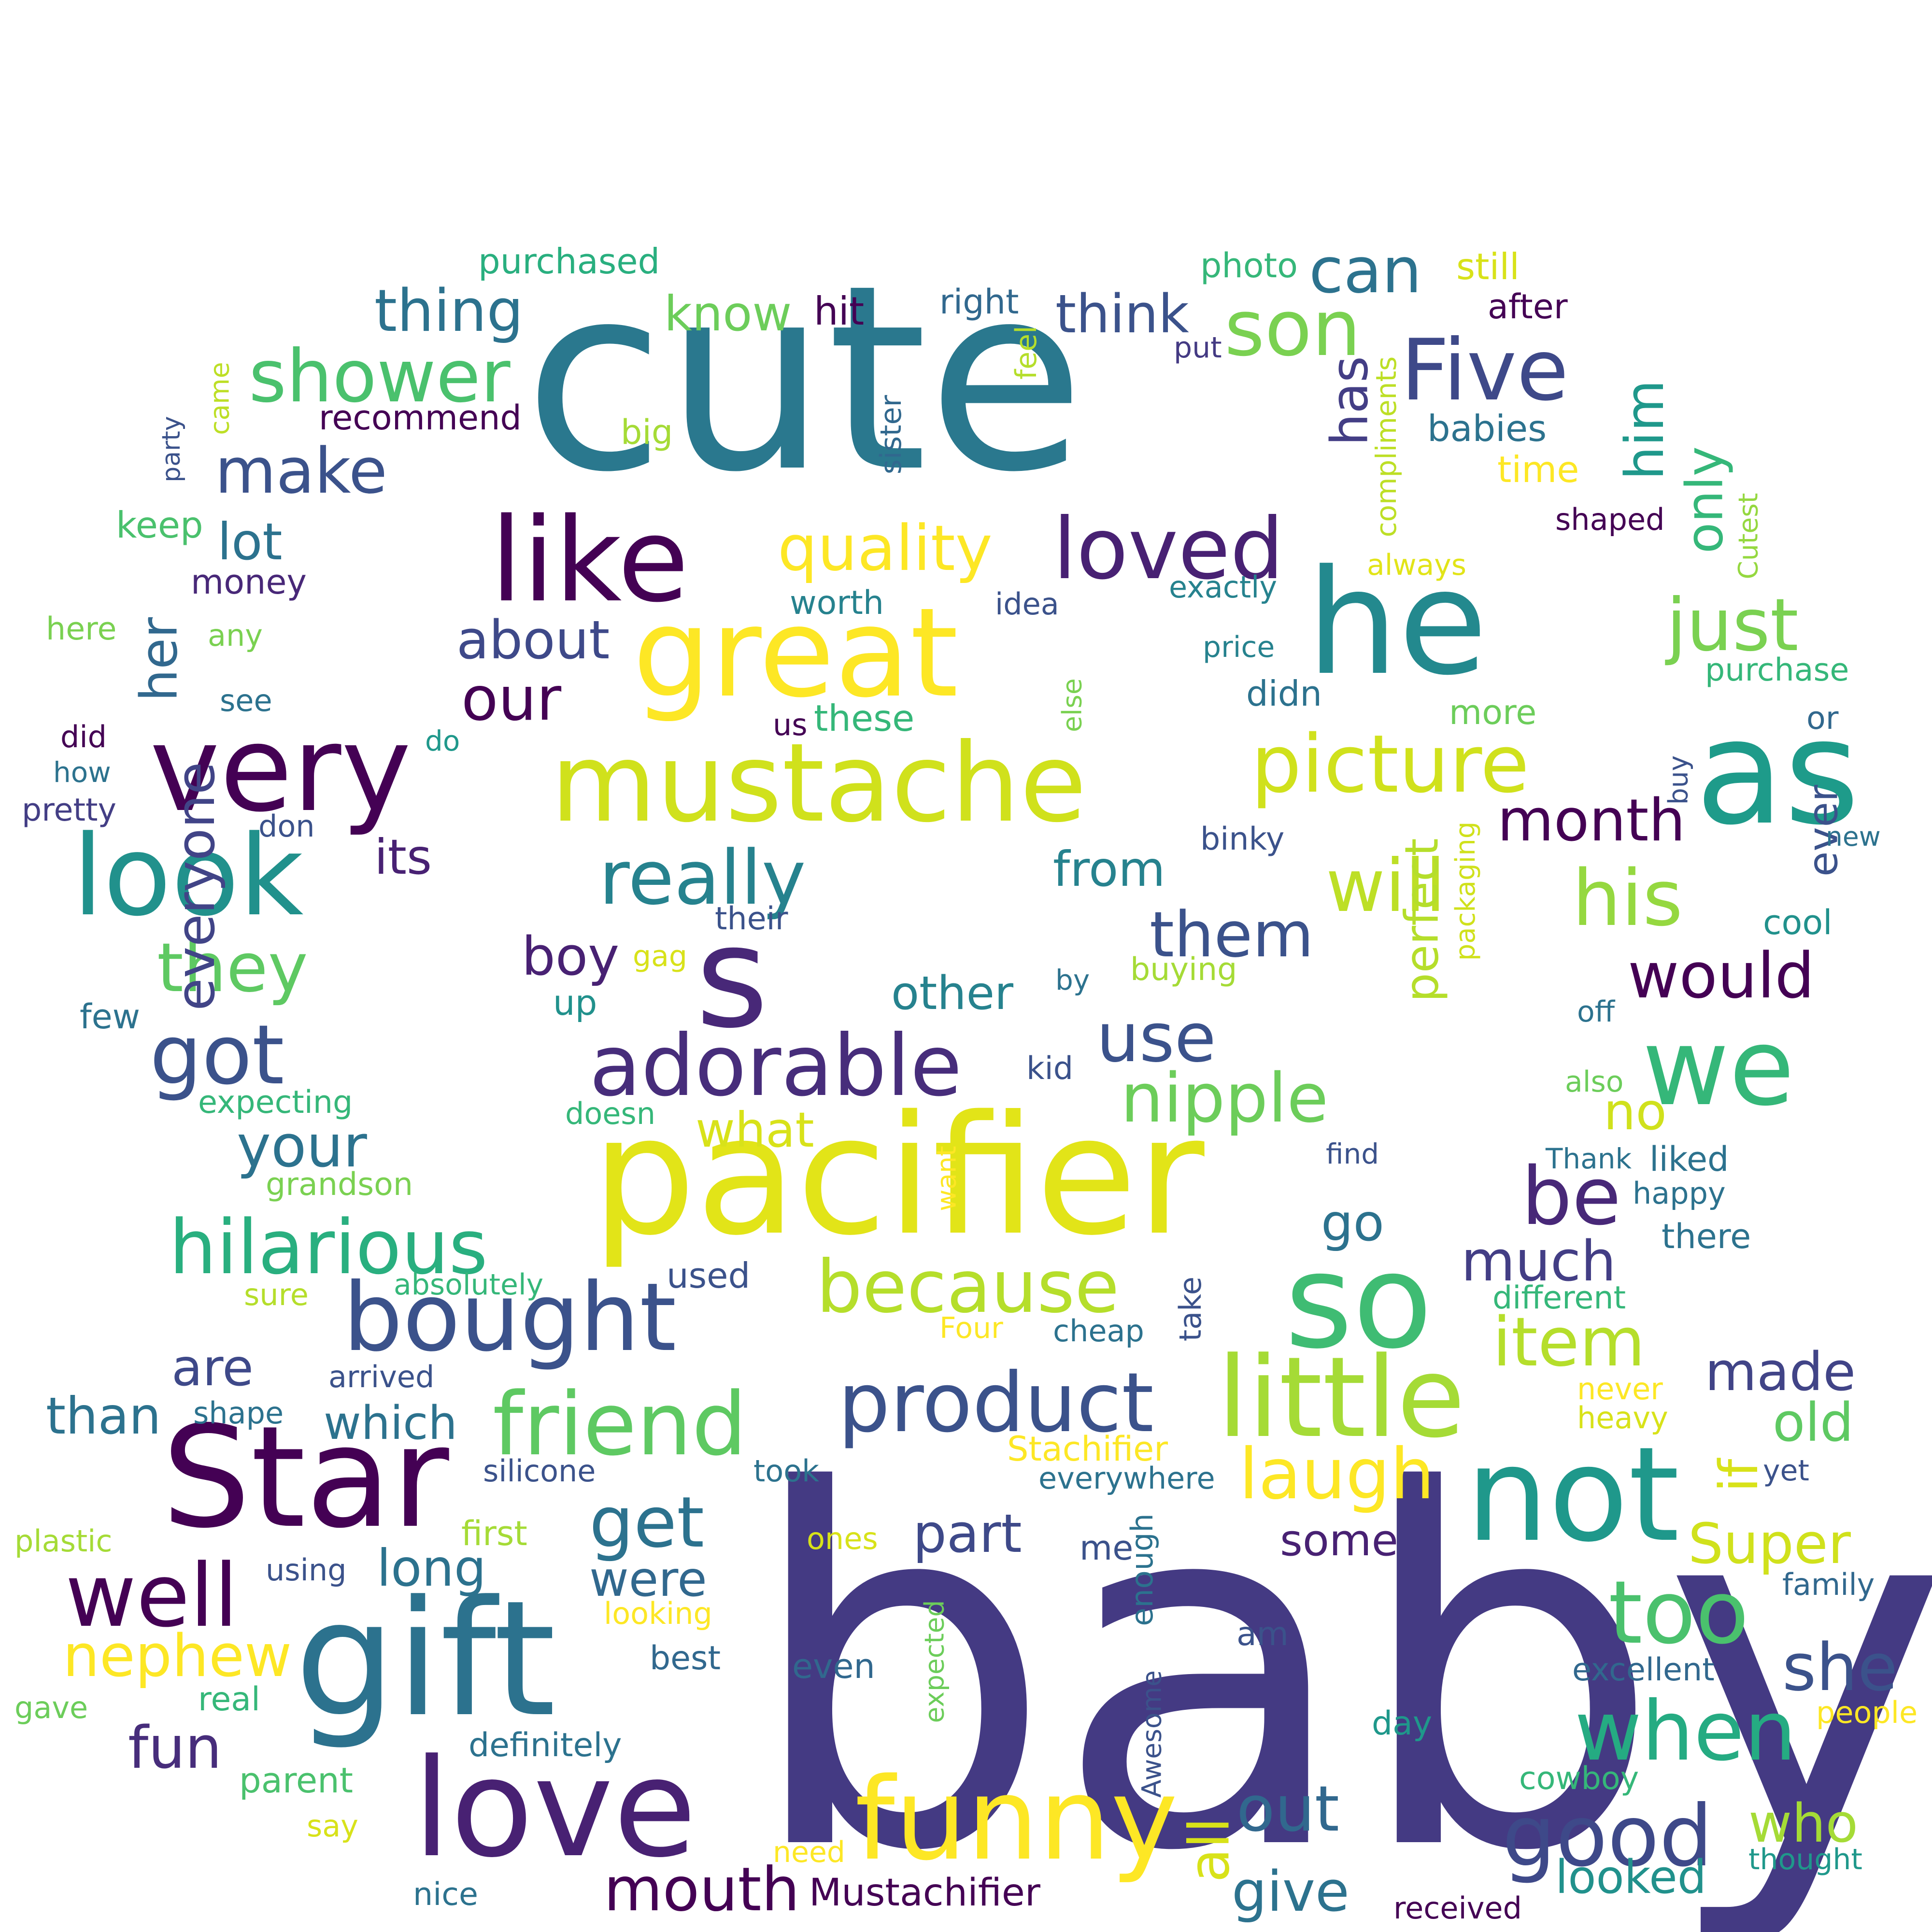  I want to click on word-funny: funny, so click(1016, 1820).